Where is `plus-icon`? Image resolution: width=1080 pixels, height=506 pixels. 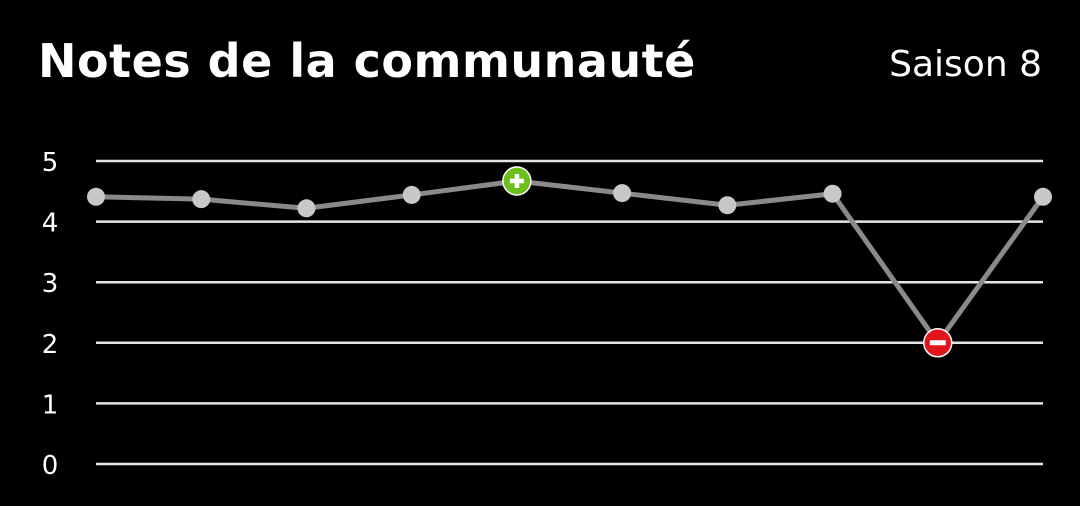
plus-icon is located at coordinates (516, 180).